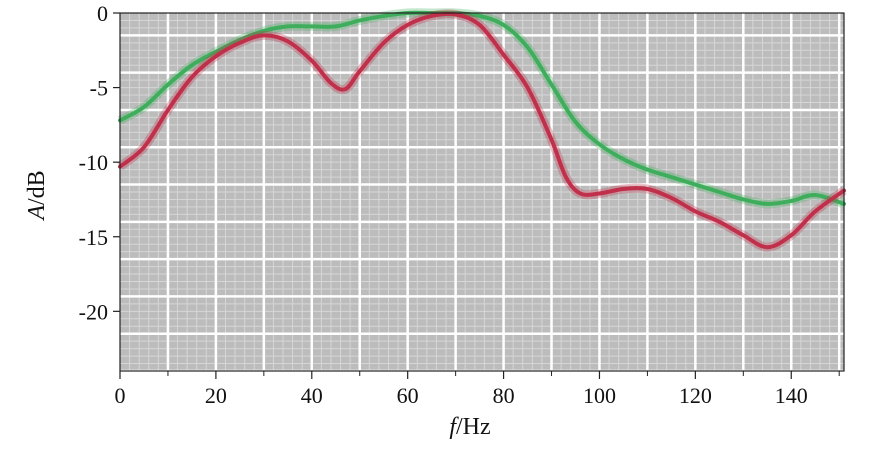 The width and height of the screenshot is (874, 450). Describe the element at coordinates (37, 187) in the screenshot. I see `y-axis-unit: /dB` at that location.